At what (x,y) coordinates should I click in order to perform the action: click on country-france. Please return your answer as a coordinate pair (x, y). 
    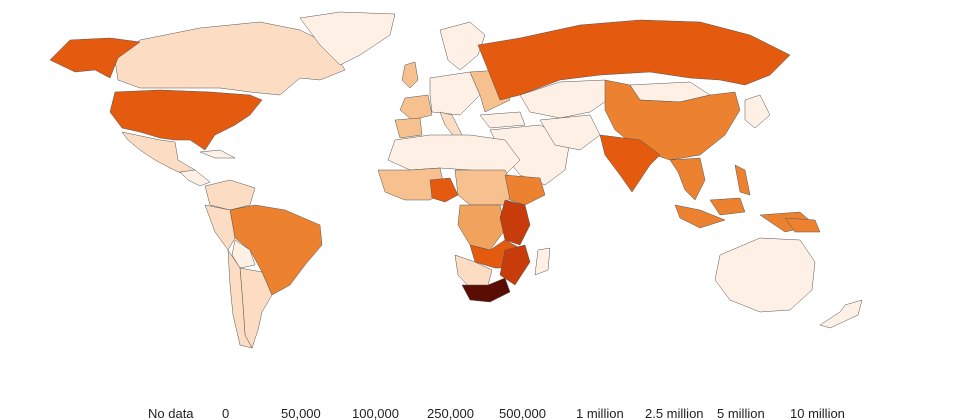
    Looking at the image, I should click on (416, 107).